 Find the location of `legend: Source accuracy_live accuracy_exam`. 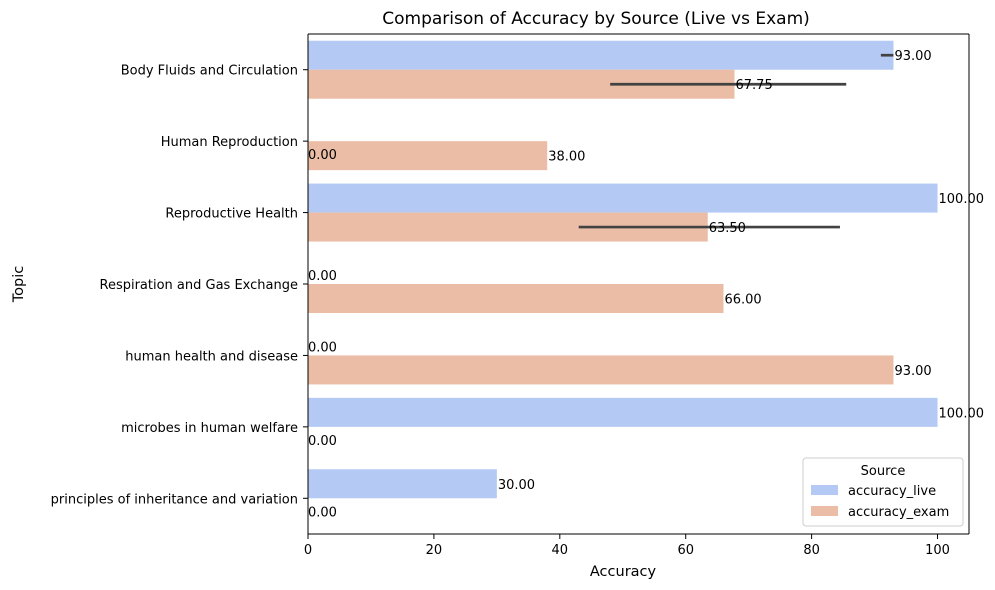

legend: Source accuracy_live accuracy_exam is located at coordinates (883, 492).